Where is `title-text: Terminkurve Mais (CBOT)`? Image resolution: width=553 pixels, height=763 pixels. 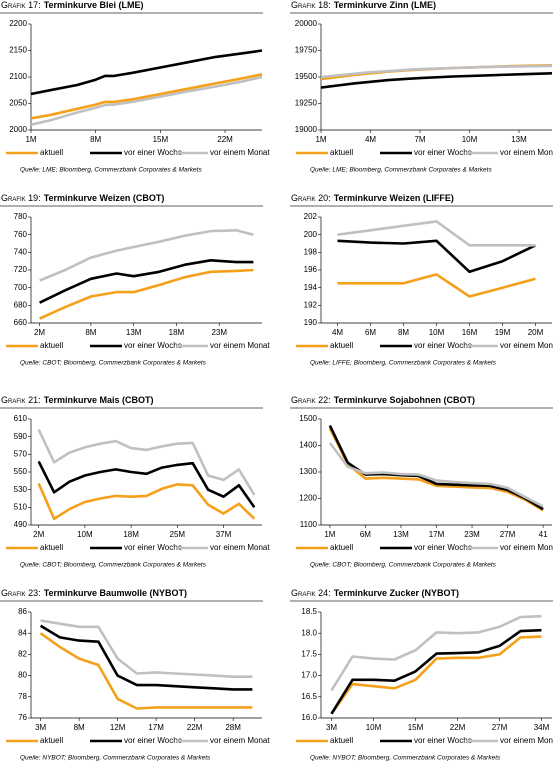 title-text: Terminkurve Mais (CBOT) is located at coordinates (99, 400).